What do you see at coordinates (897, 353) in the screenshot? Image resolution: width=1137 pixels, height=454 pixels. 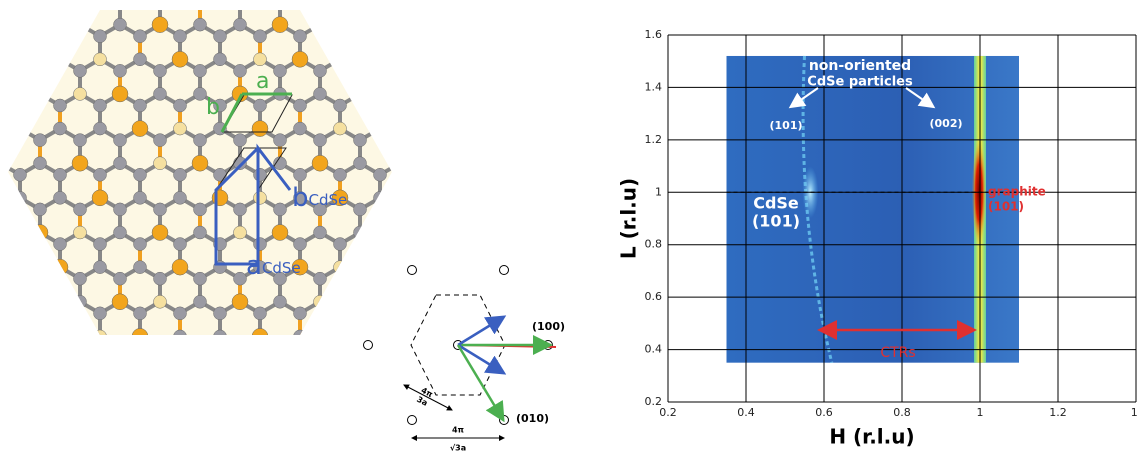 I see `annotation: CTRs` at bounding box center [897, 353].